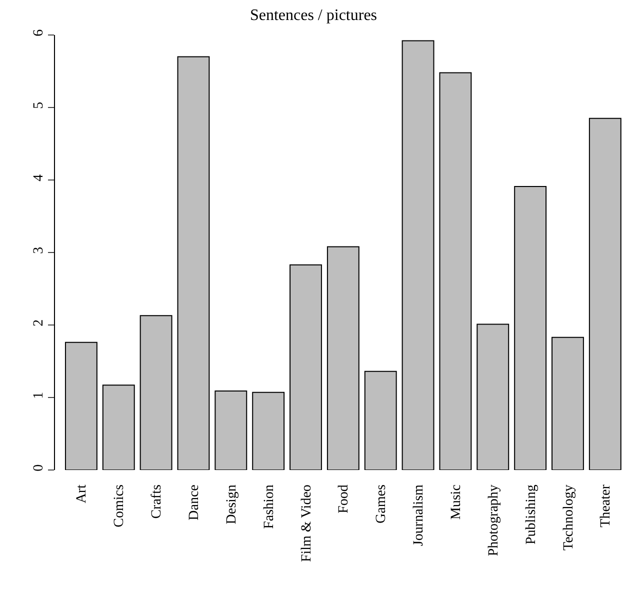  Describe the element at coordinates (38, 322) in the screenshot. I see `y-tick-label: 2` at that location.